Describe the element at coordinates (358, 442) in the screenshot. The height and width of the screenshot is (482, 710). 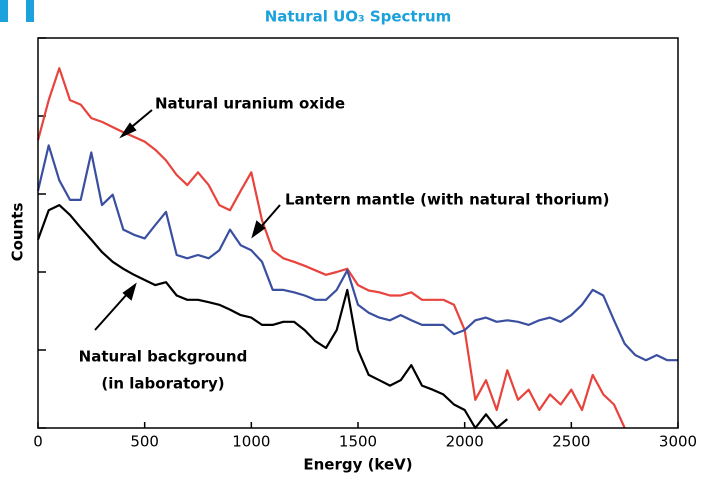
I see `x-tick-label: 1500` at that location.